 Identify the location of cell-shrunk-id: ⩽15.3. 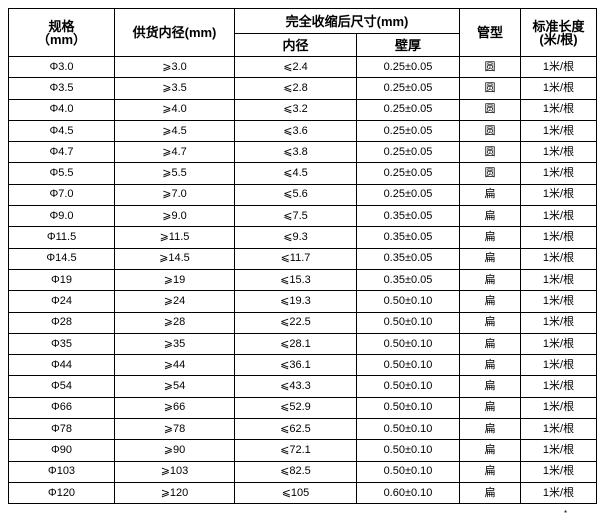
(295, 280).